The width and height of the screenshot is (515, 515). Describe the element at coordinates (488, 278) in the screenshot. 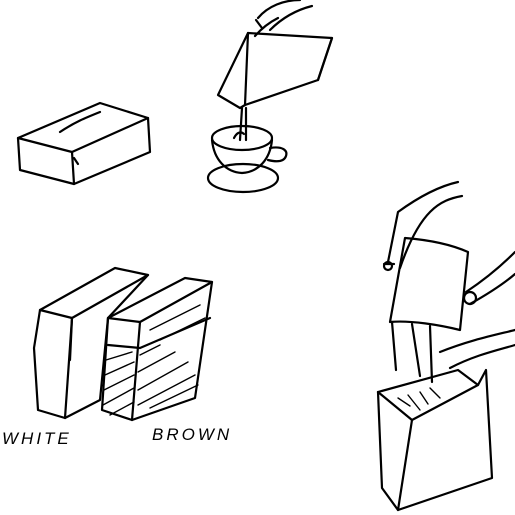

I see `right-arm` at that location.